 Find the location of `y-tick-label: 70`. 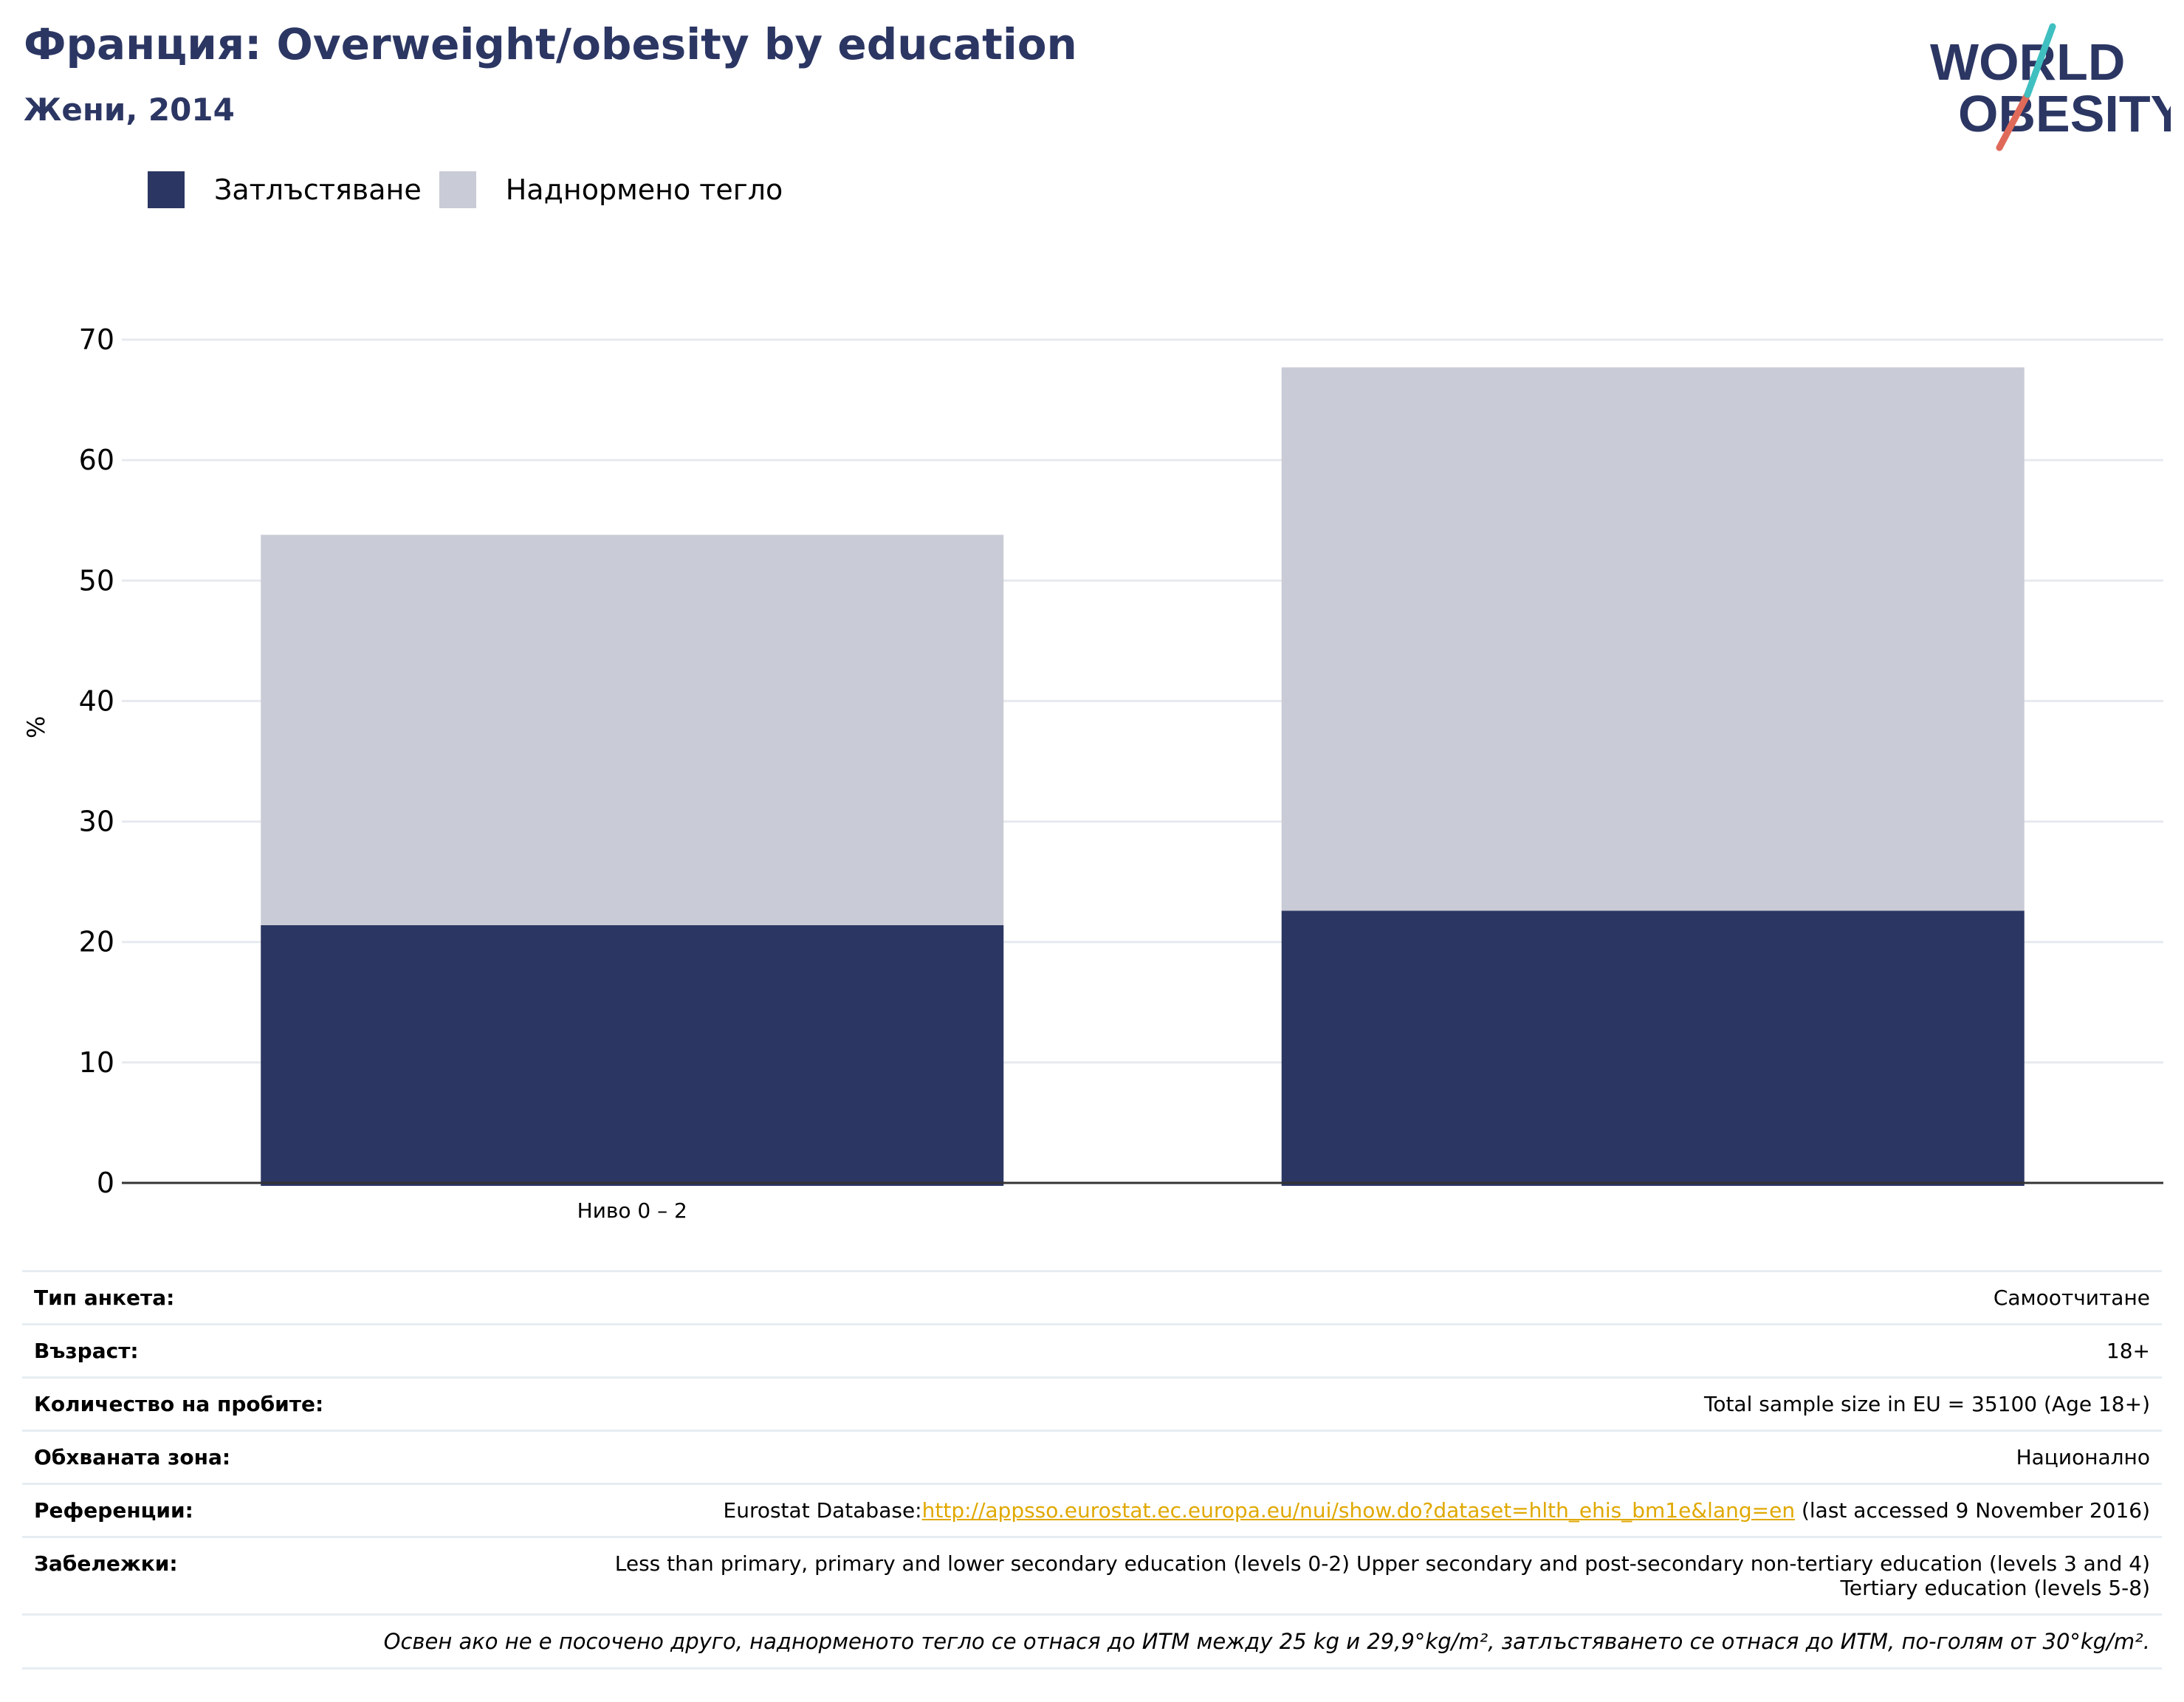

y-tick-label: 70 is located at coordinates (96, 339).